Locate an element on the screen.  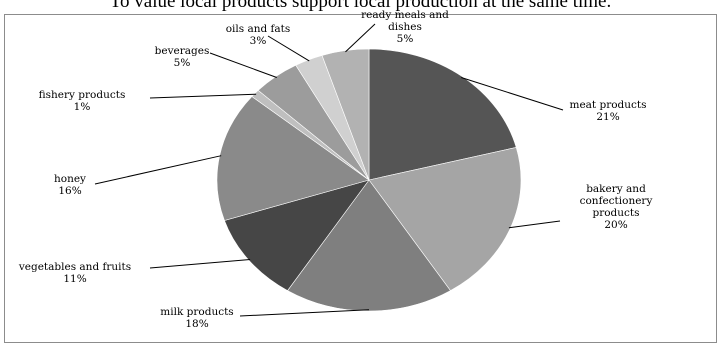
slice-percent-label: 18% is located at coordinates (196, 324).